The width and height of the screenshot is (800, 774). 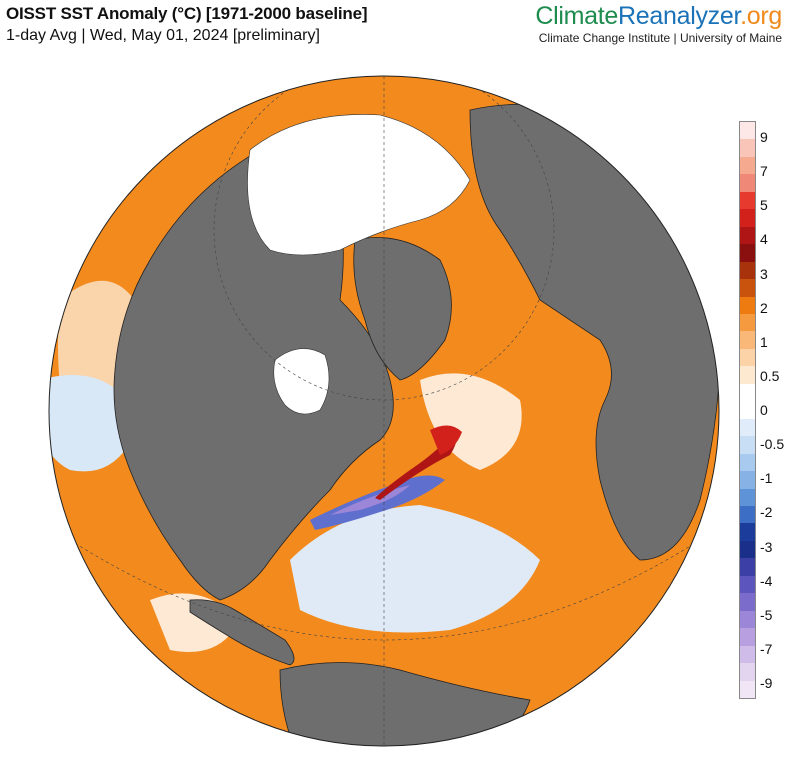 What do you see at coordinates (471, 421) in the screenshot?
I see `neutral-anomaly-patch` at bounding box center [471, 421].